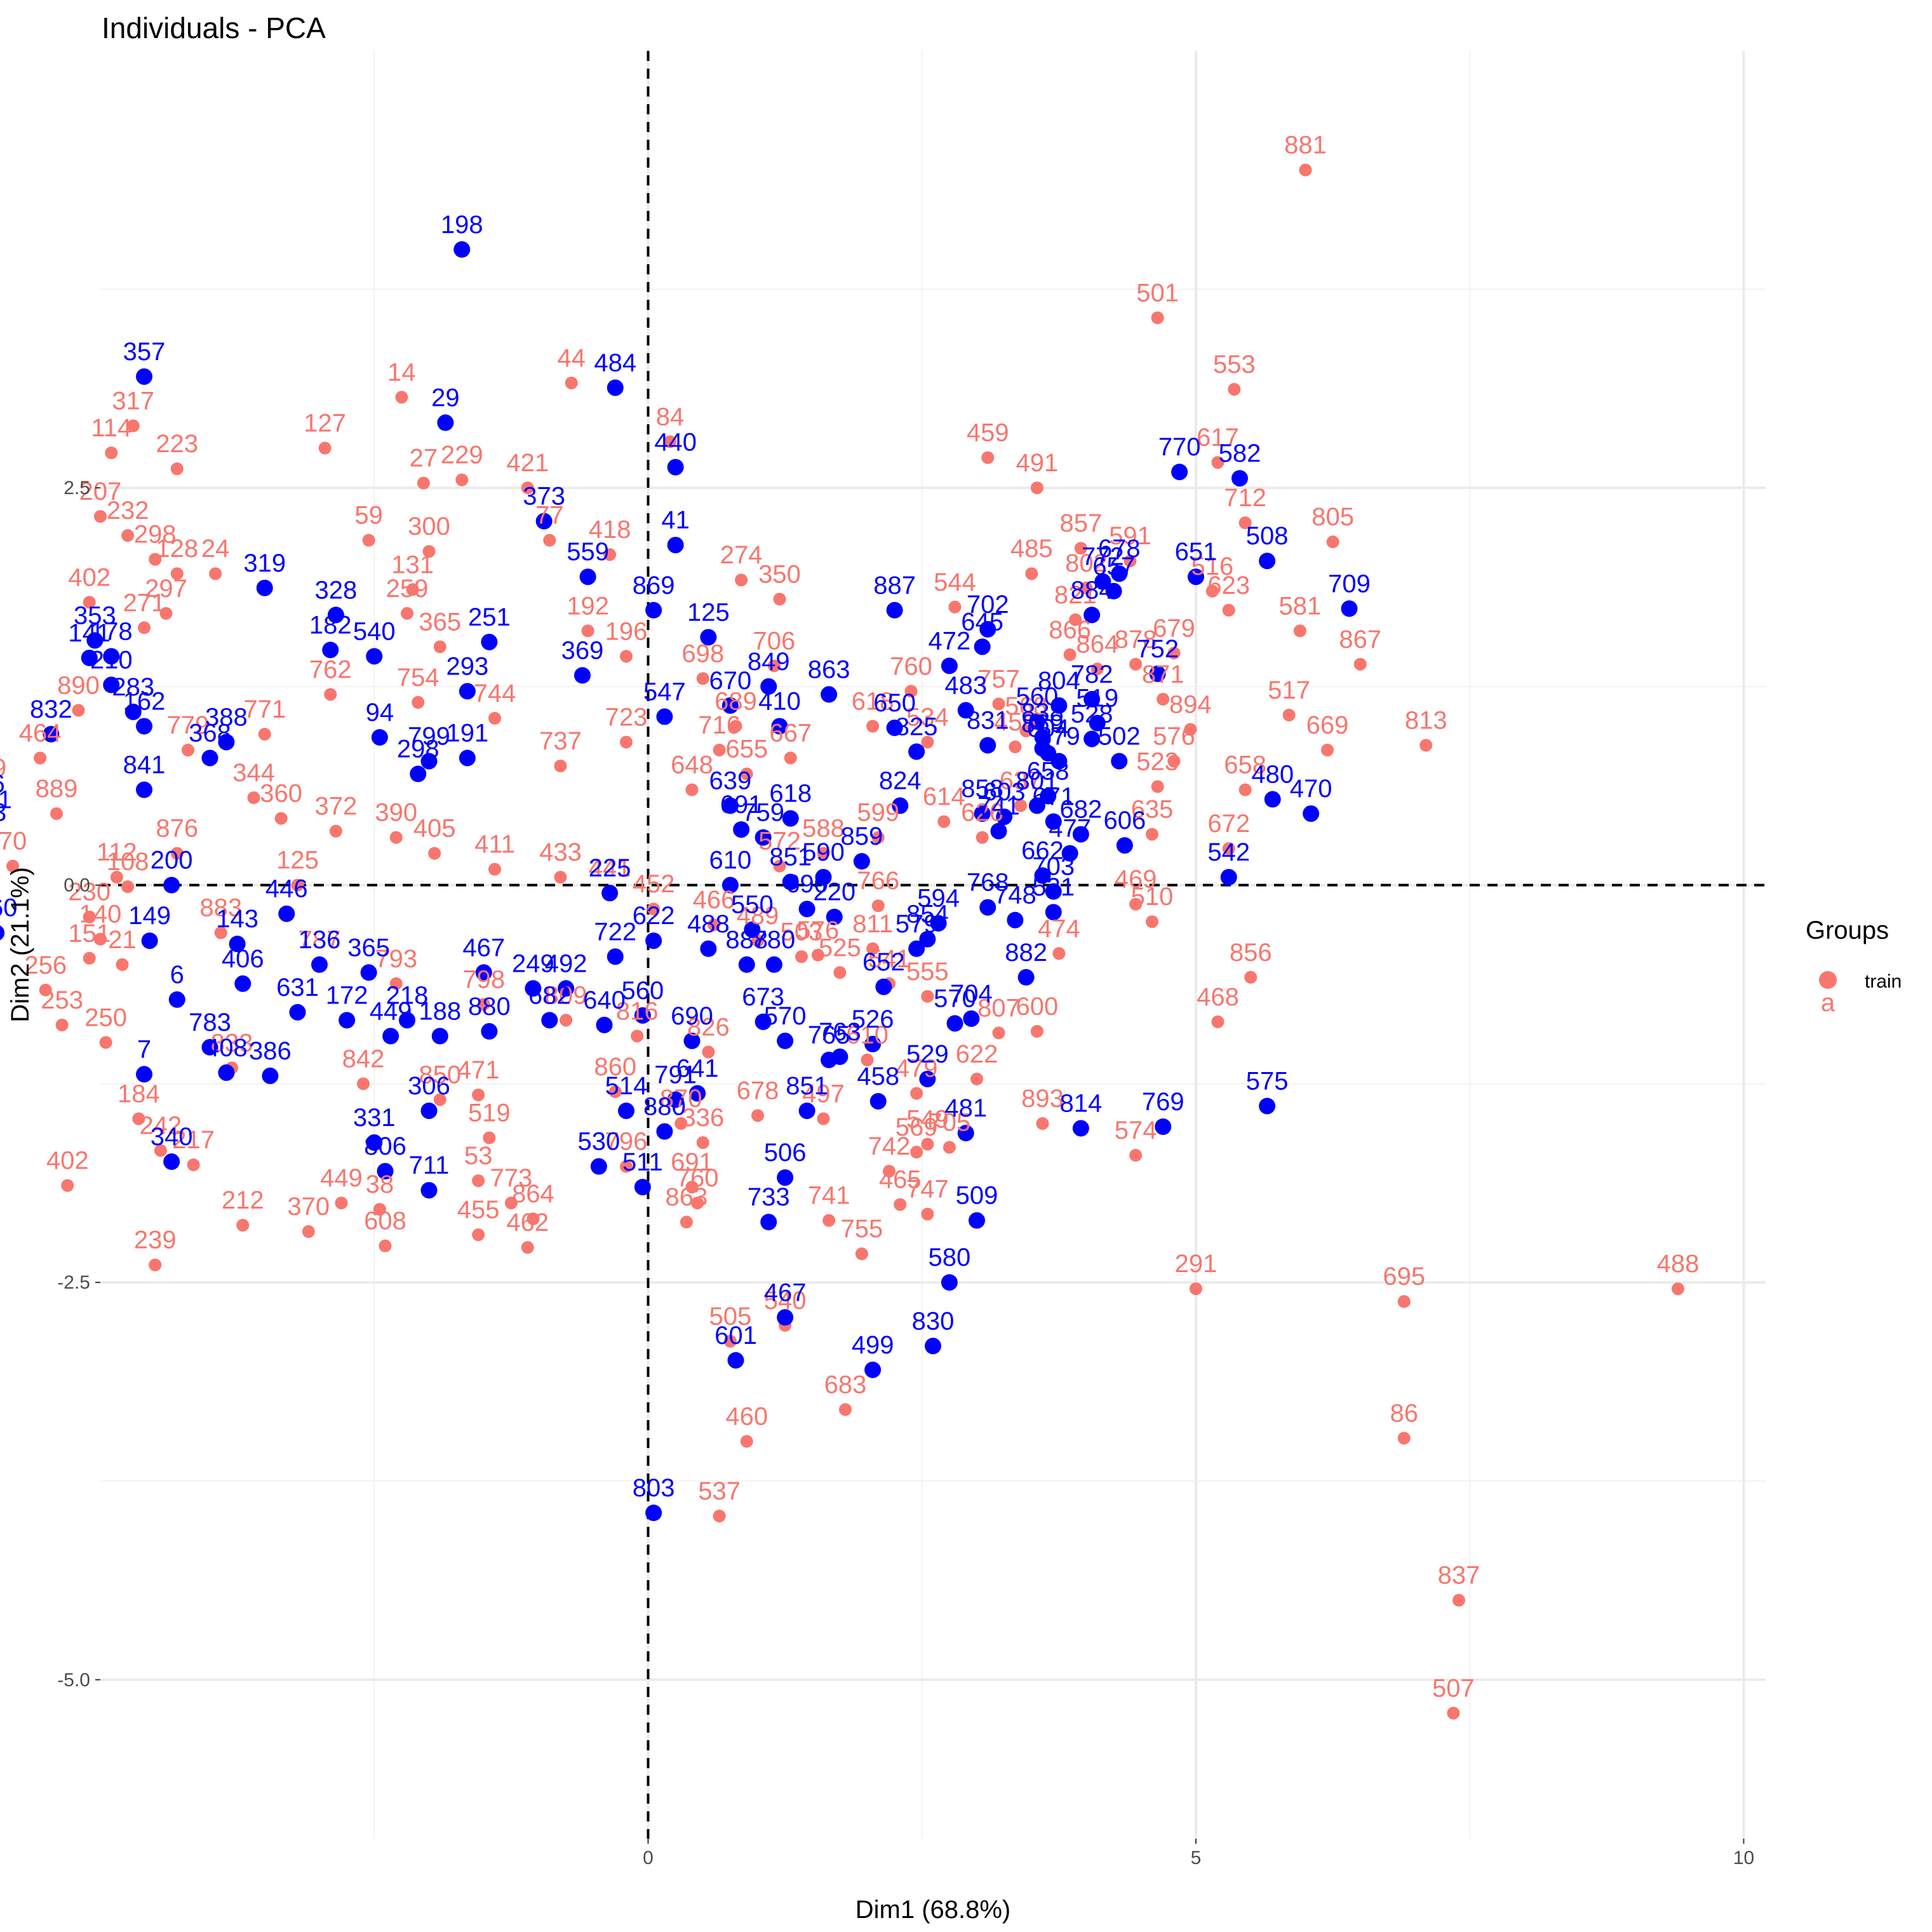  I want to click on point-label-train: 626, so click(982, 813).